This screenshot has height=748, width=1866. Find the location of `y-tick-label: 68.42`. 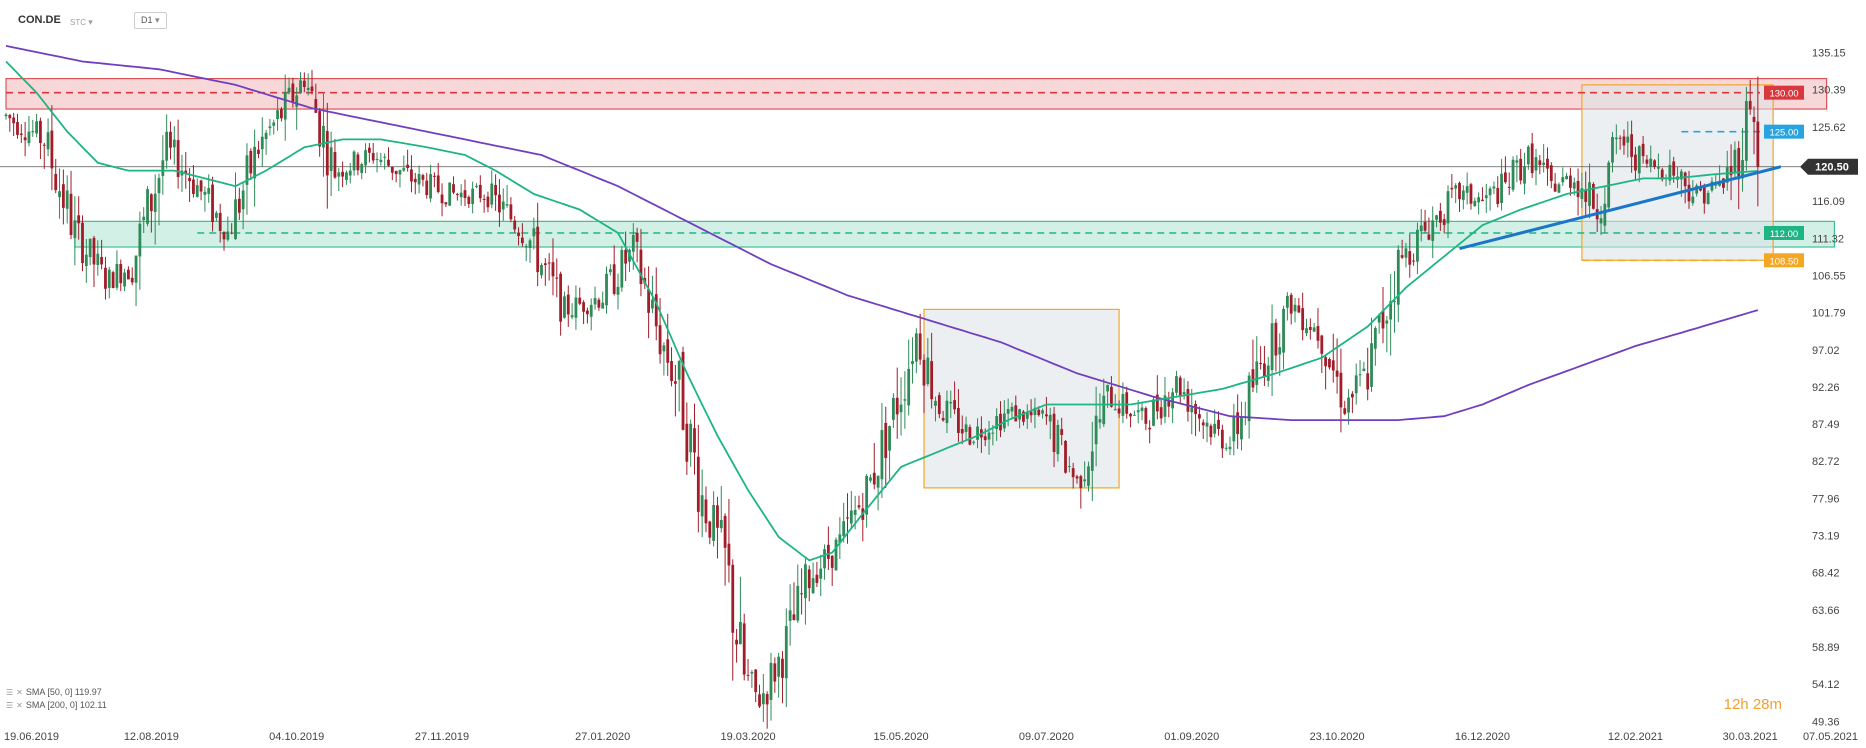

y-tick-label: 68.42 is located at coordinates (1826, 574).